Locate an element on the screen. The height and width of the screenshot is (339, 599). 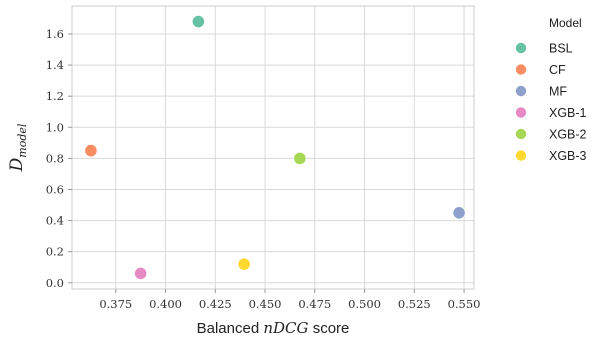
x-tick-label: 0.400 is located at coordinates (165, 304).